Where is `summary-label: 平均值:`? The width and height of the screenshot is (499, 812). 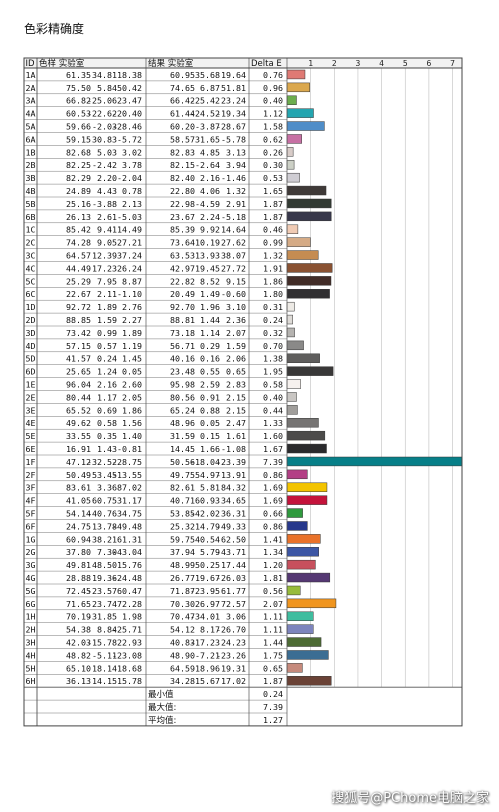 summary-label: 平均值: is located at coordinates (162, 720).